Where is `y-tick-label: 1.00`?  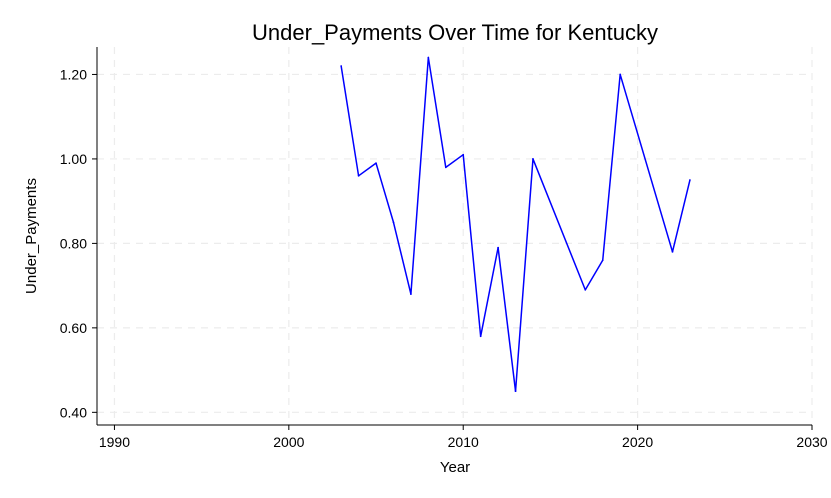
y-tick-label: 1.00 is located at coordinates (73, 159).